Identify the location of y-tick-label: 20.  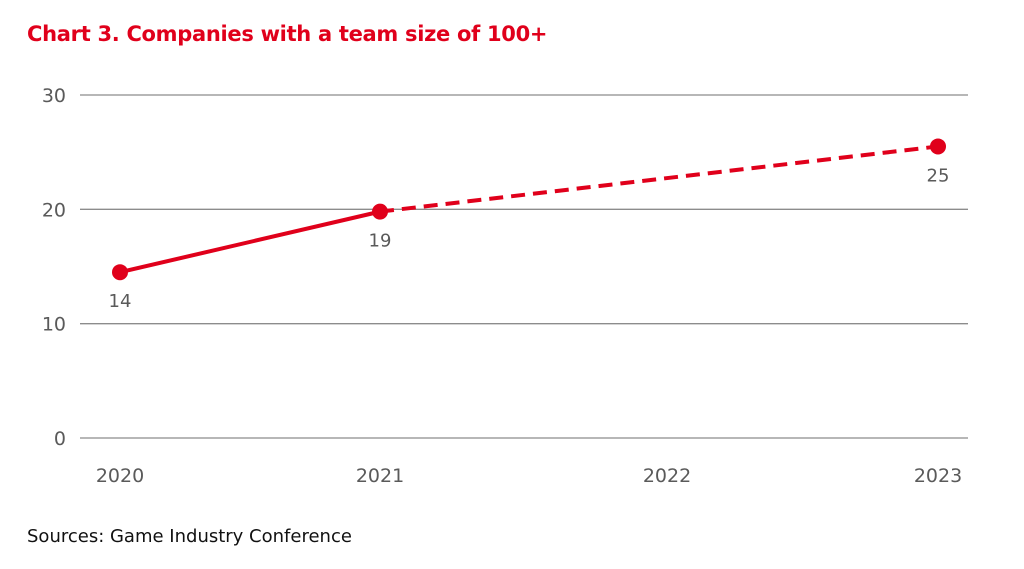
(54, 210).